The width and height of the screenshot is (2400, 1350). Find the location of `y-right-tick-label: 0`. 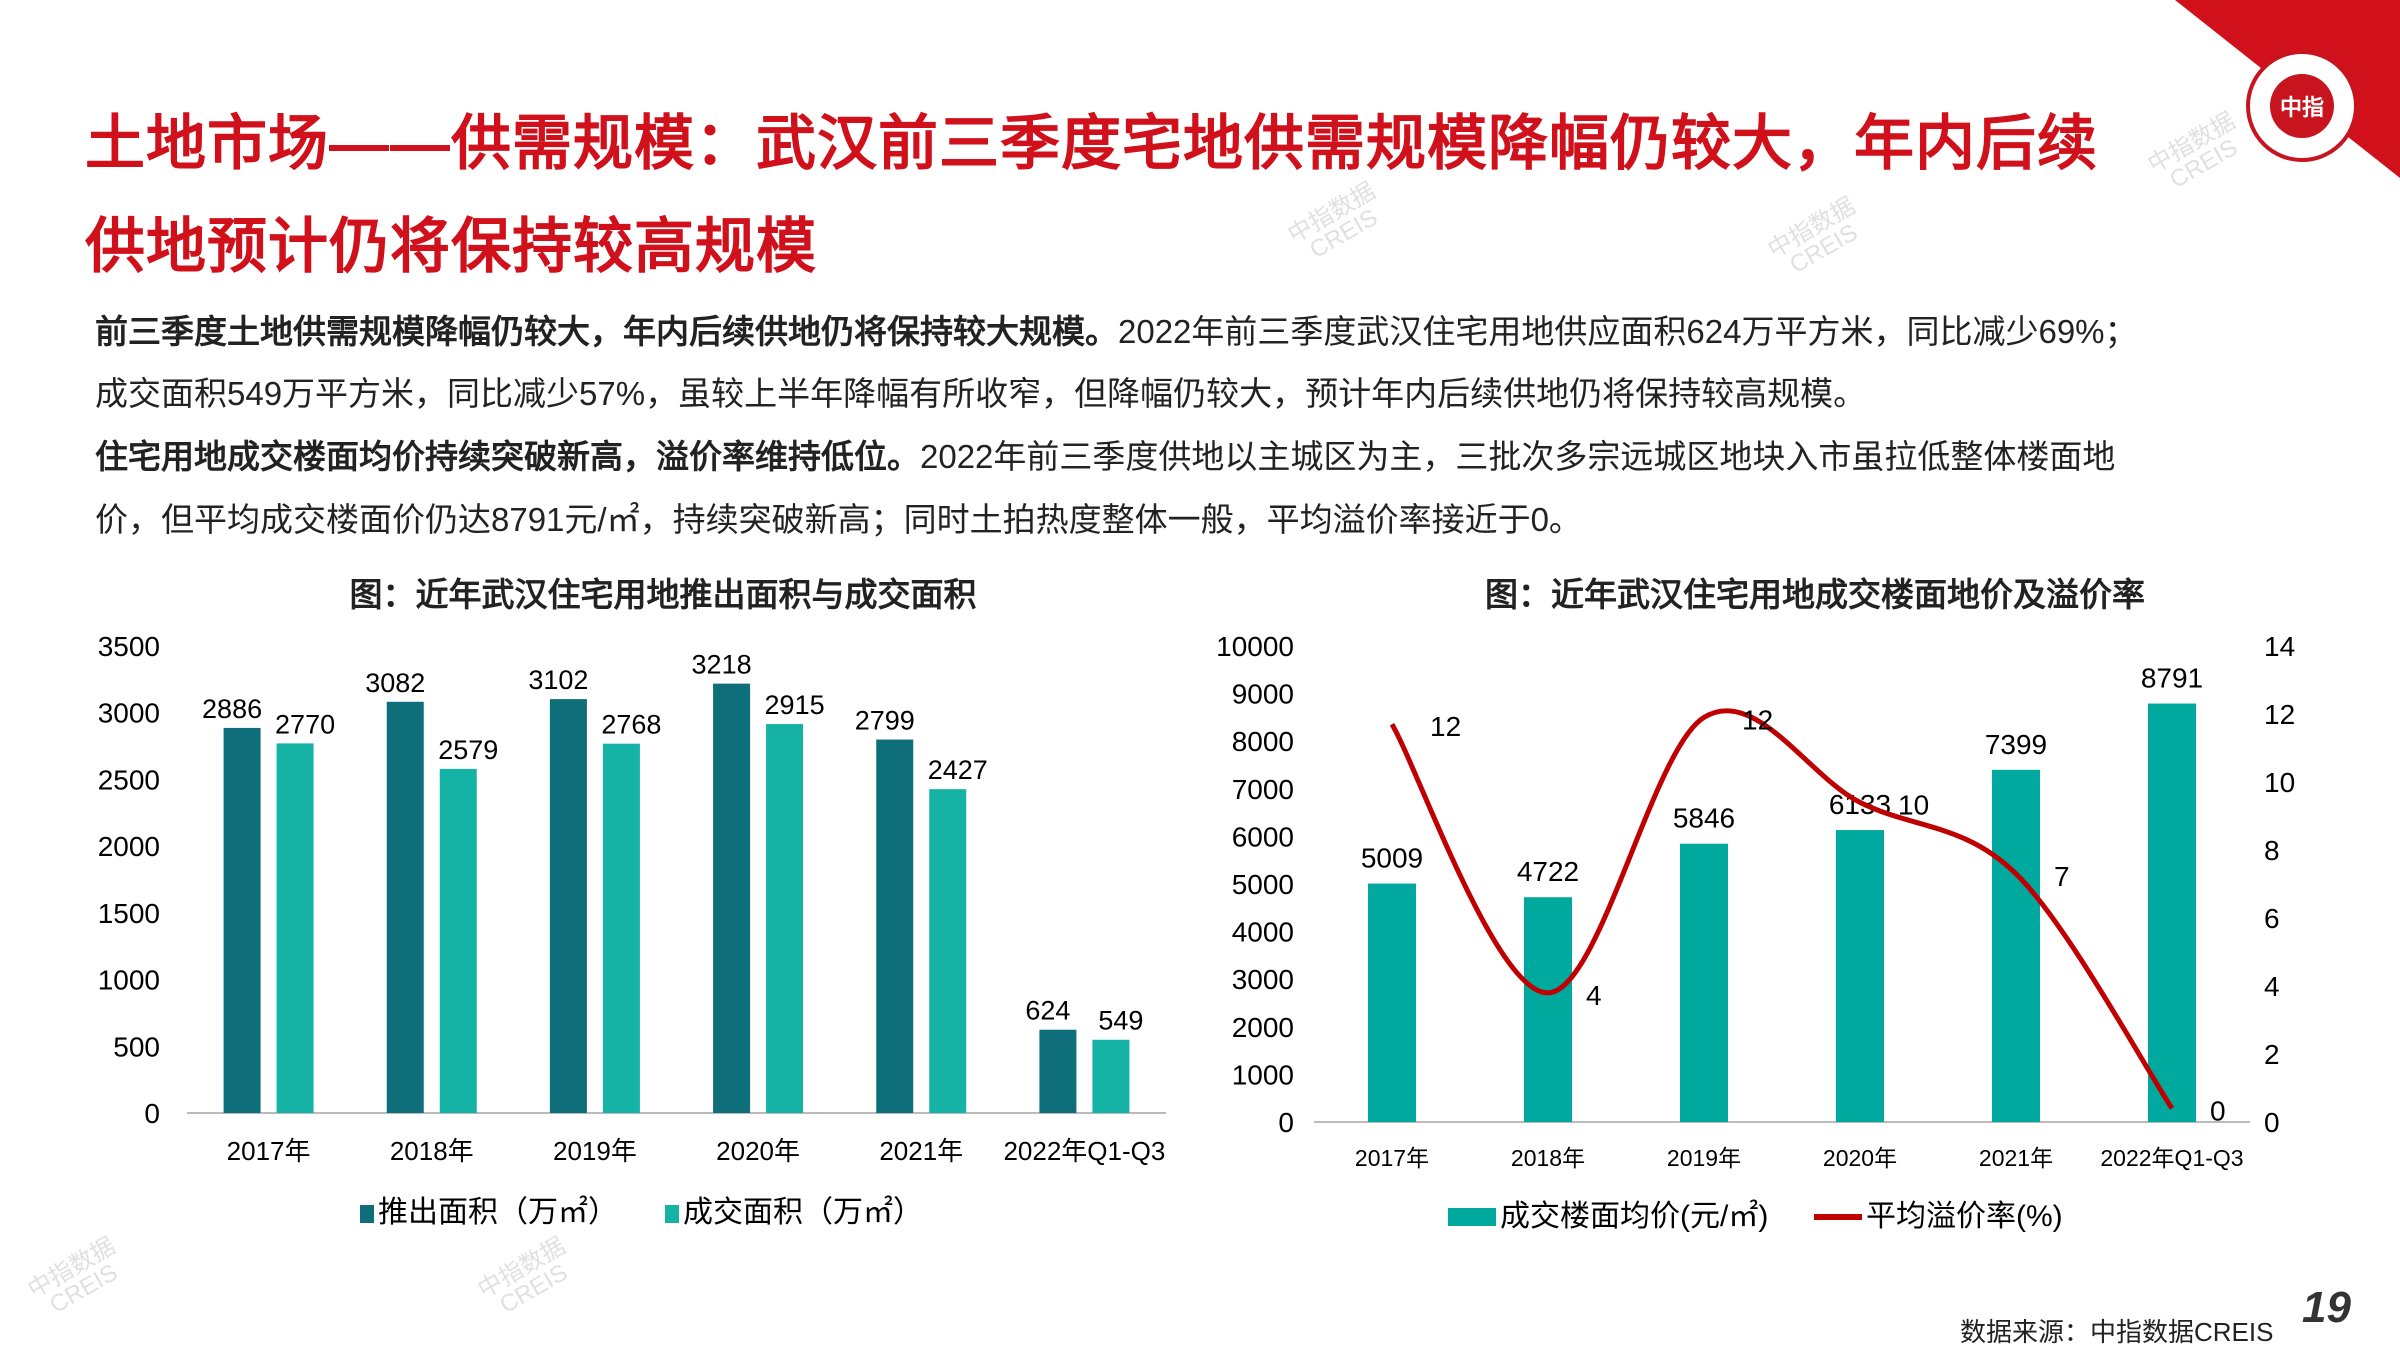

y-right-tick-label: 0 is located at coordinates (2272, 1122).